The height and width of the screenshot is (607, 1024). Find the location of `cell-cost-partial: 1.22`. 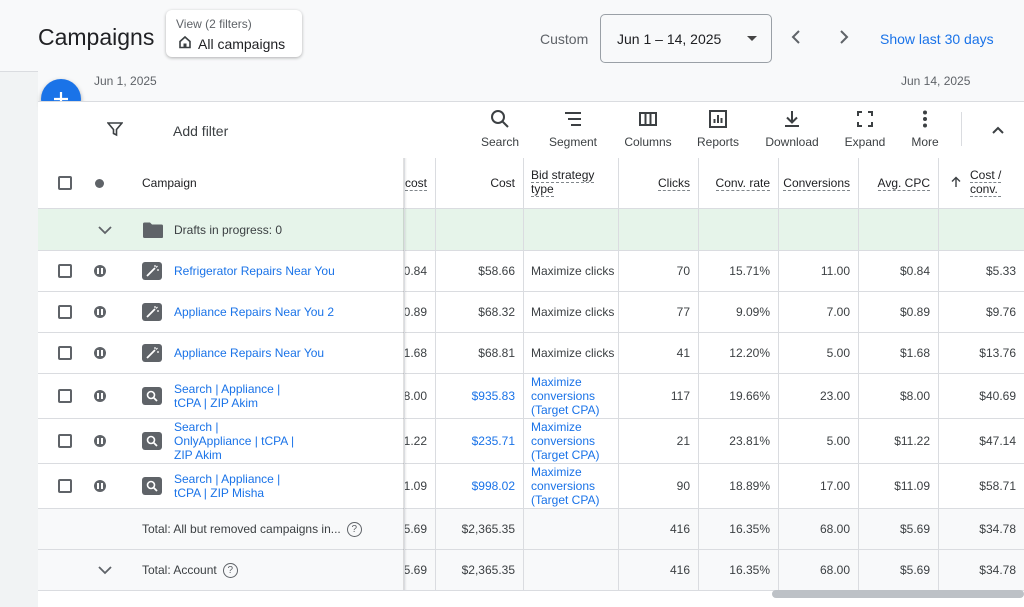

cell-cost-partial: 1.22 is located at coordinates (415, 441).